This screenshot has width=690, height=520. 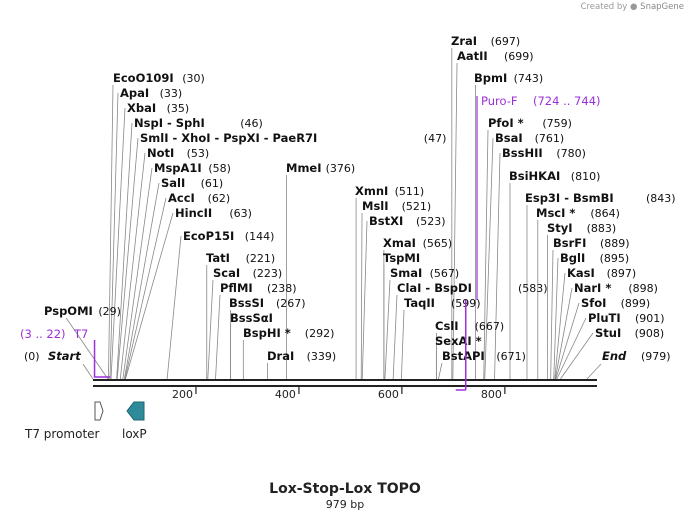 What do you see at coordinates (506, 41) in the screenshot?
I see `site-position: (697)` at bounding box center [506, 41].